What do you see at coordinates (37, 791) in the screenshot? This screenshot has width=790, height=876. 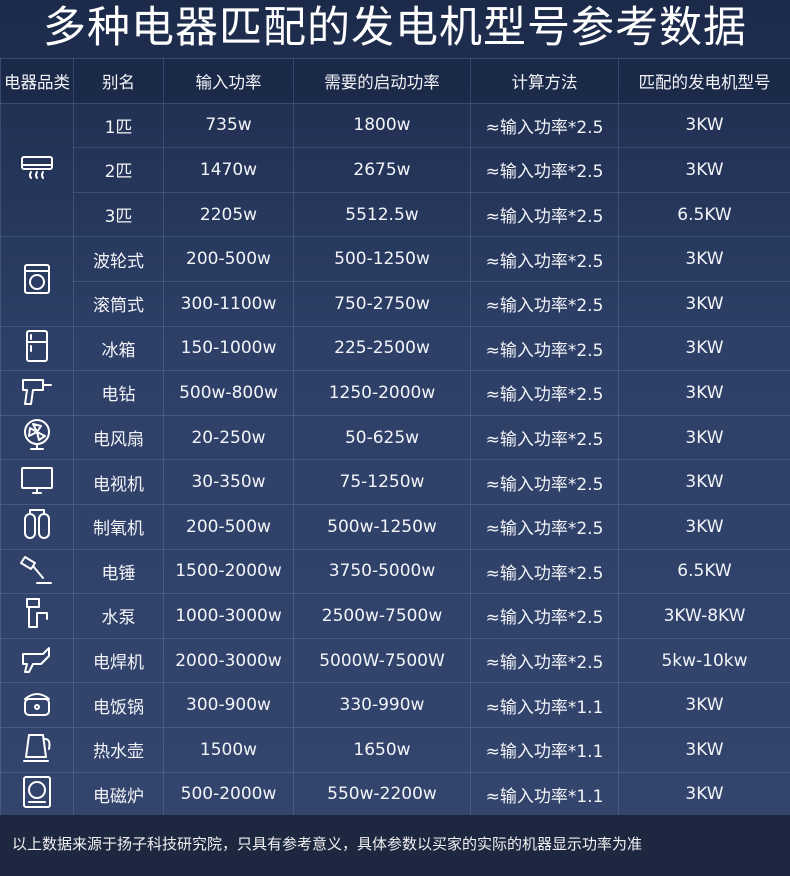 I see `induction-cooker-icon` at bounding box center [37, 791].